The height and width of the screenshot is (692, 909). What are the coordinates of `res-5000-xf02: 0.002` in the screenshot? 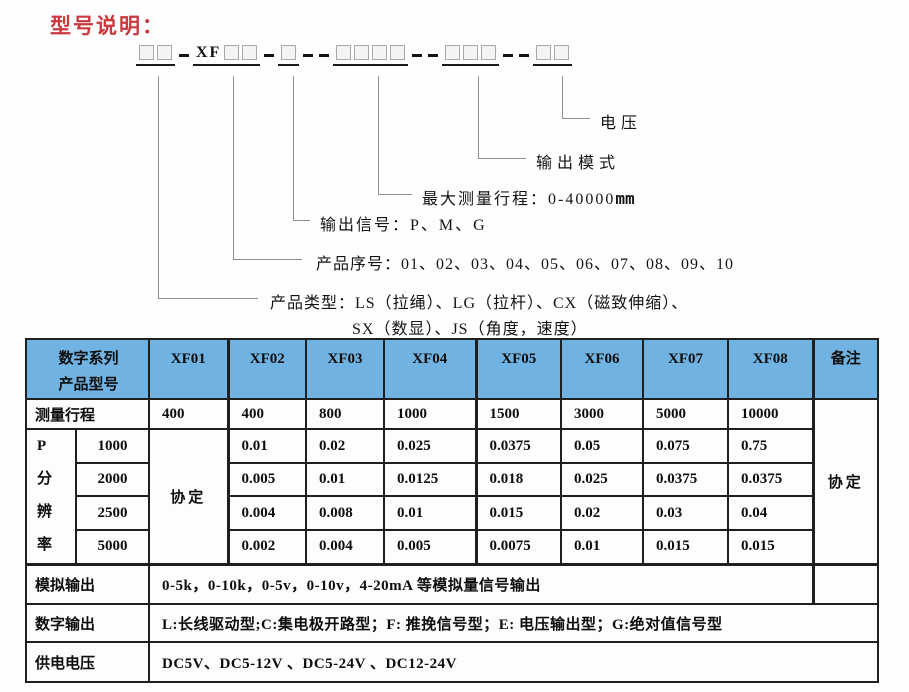 It's located at (267, 547).